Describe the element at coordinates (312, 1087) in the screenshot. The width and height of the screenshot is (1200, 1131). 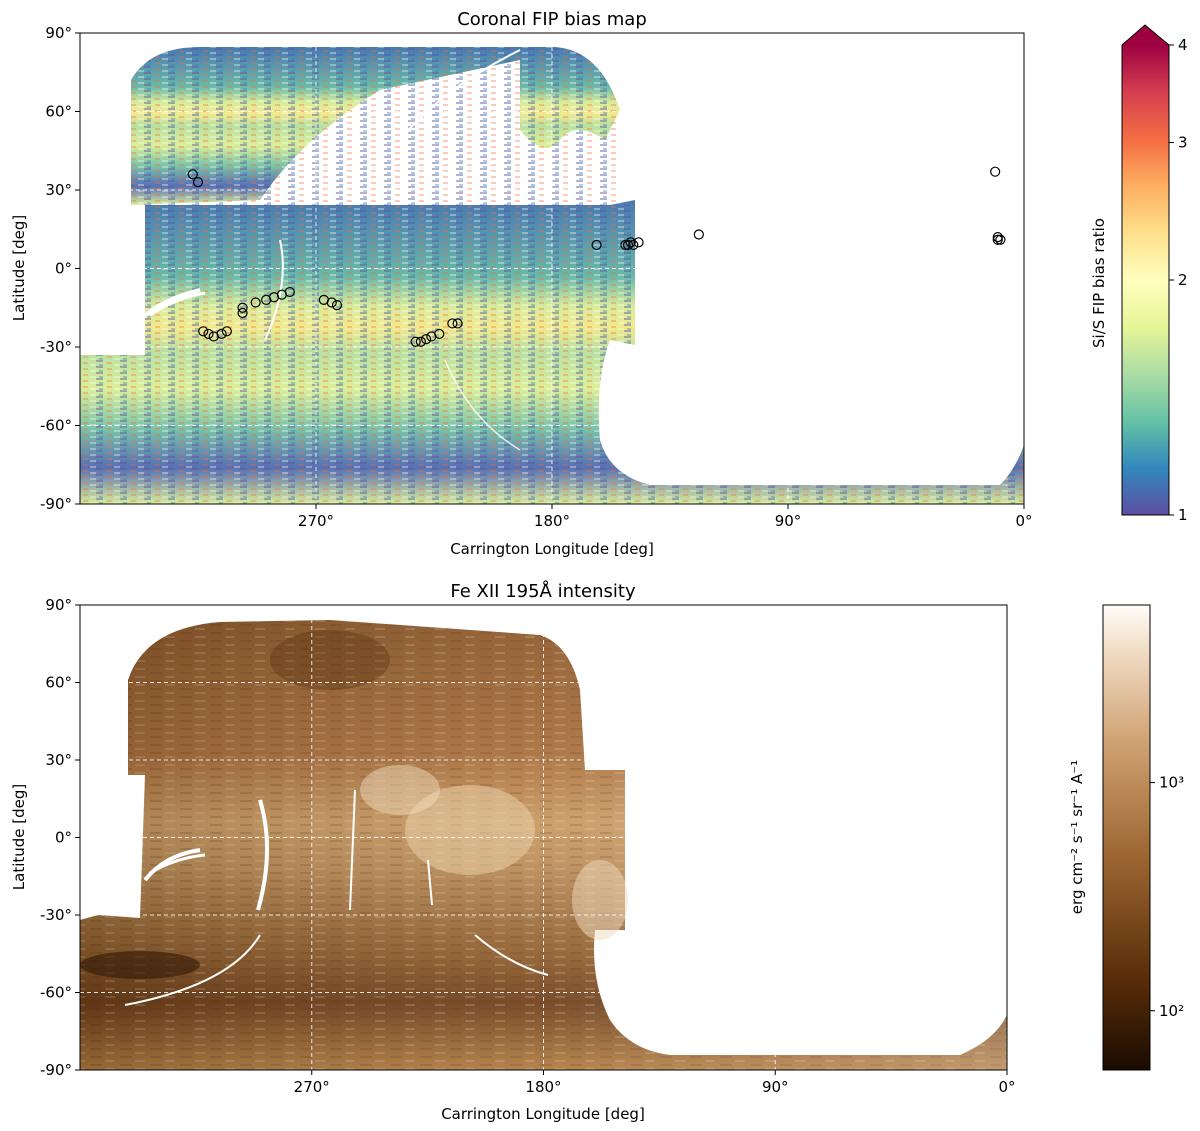
I see `fe-xii-x-tick-label: 270°` at that location.